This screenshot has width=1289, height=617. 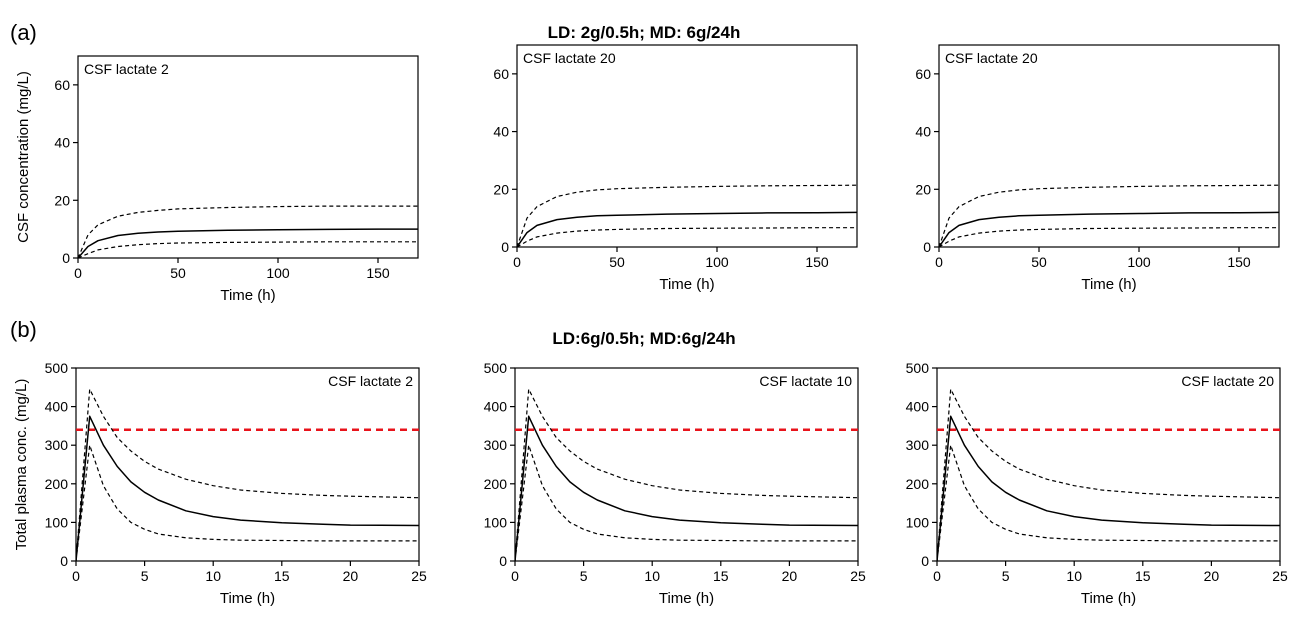 What do you see at coordinates (643, 338) in the screenshot?
I see `row-b-title: LD:6g/0.5h; MD:6g/24h` at bounding box center [643, 338].